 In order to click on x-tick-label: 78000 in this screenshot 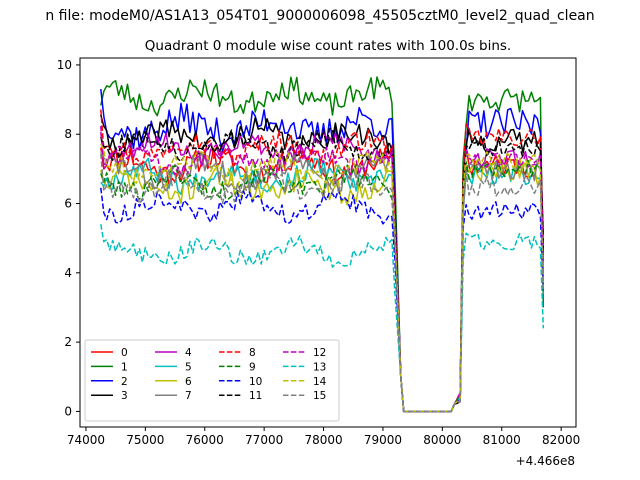, I will do `click(323, 440)`.